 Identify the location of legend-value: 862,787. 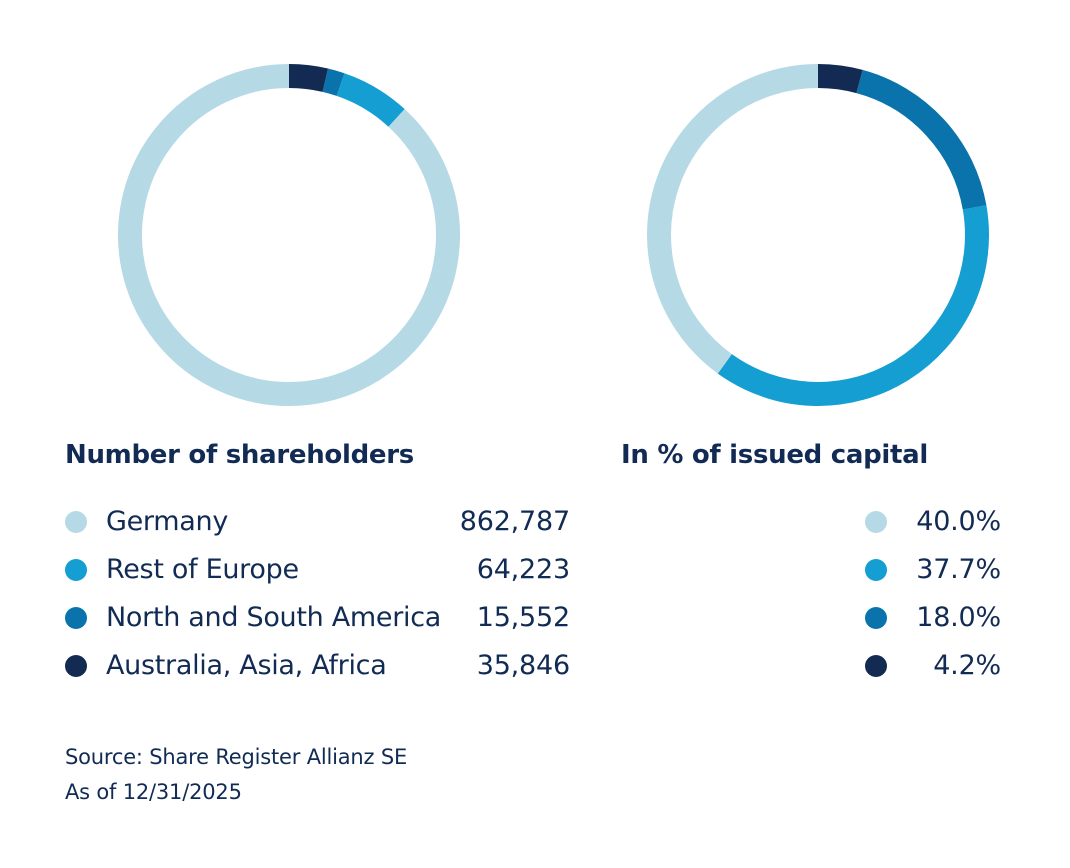
(514, 521).